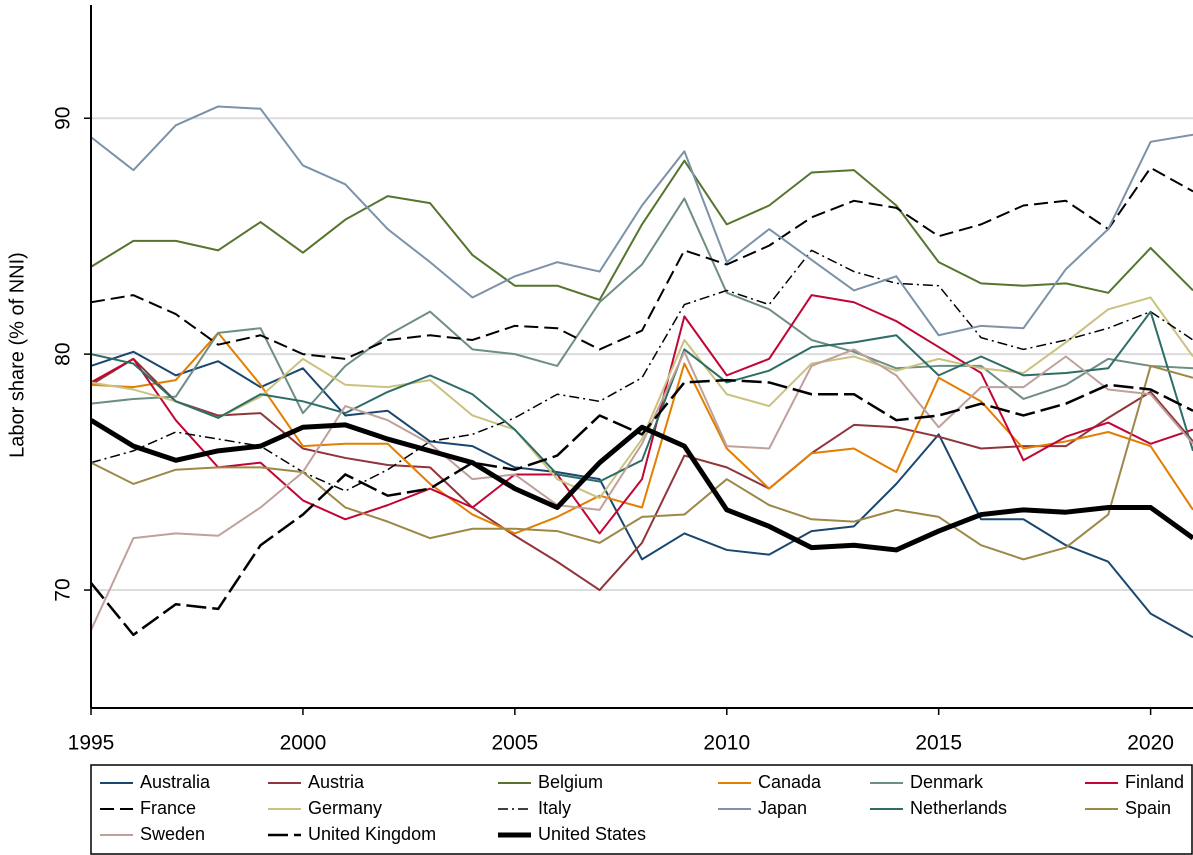 This screenshot has width=1193, height=855. Describe the element at coordinates (63, 589) in the screenshot. I see `y-tick-label: 70` at that location.